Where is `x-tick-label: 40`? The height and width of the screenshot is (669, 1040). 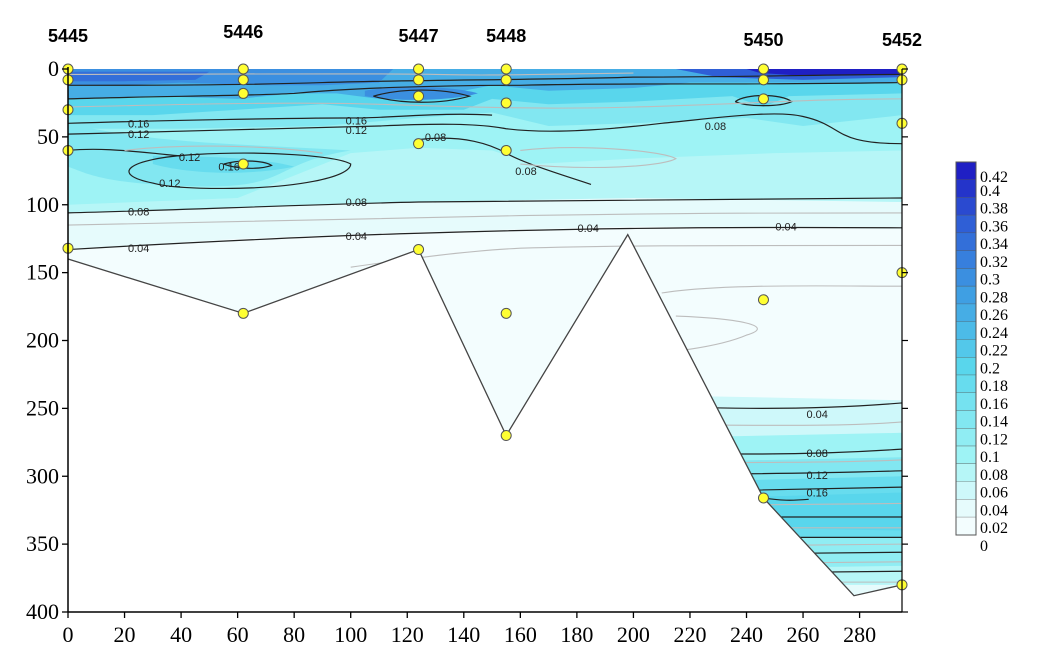 x-tick-label: 40 is located at coordinates (181, 634).